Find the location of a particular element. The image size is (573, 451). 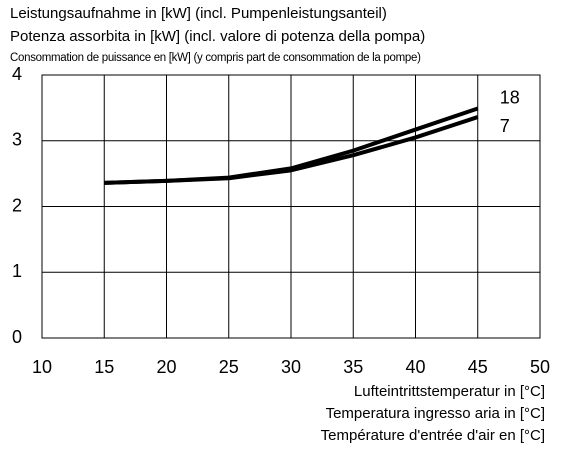

x-tick-label: 30 is located at coordinates (291, 367).